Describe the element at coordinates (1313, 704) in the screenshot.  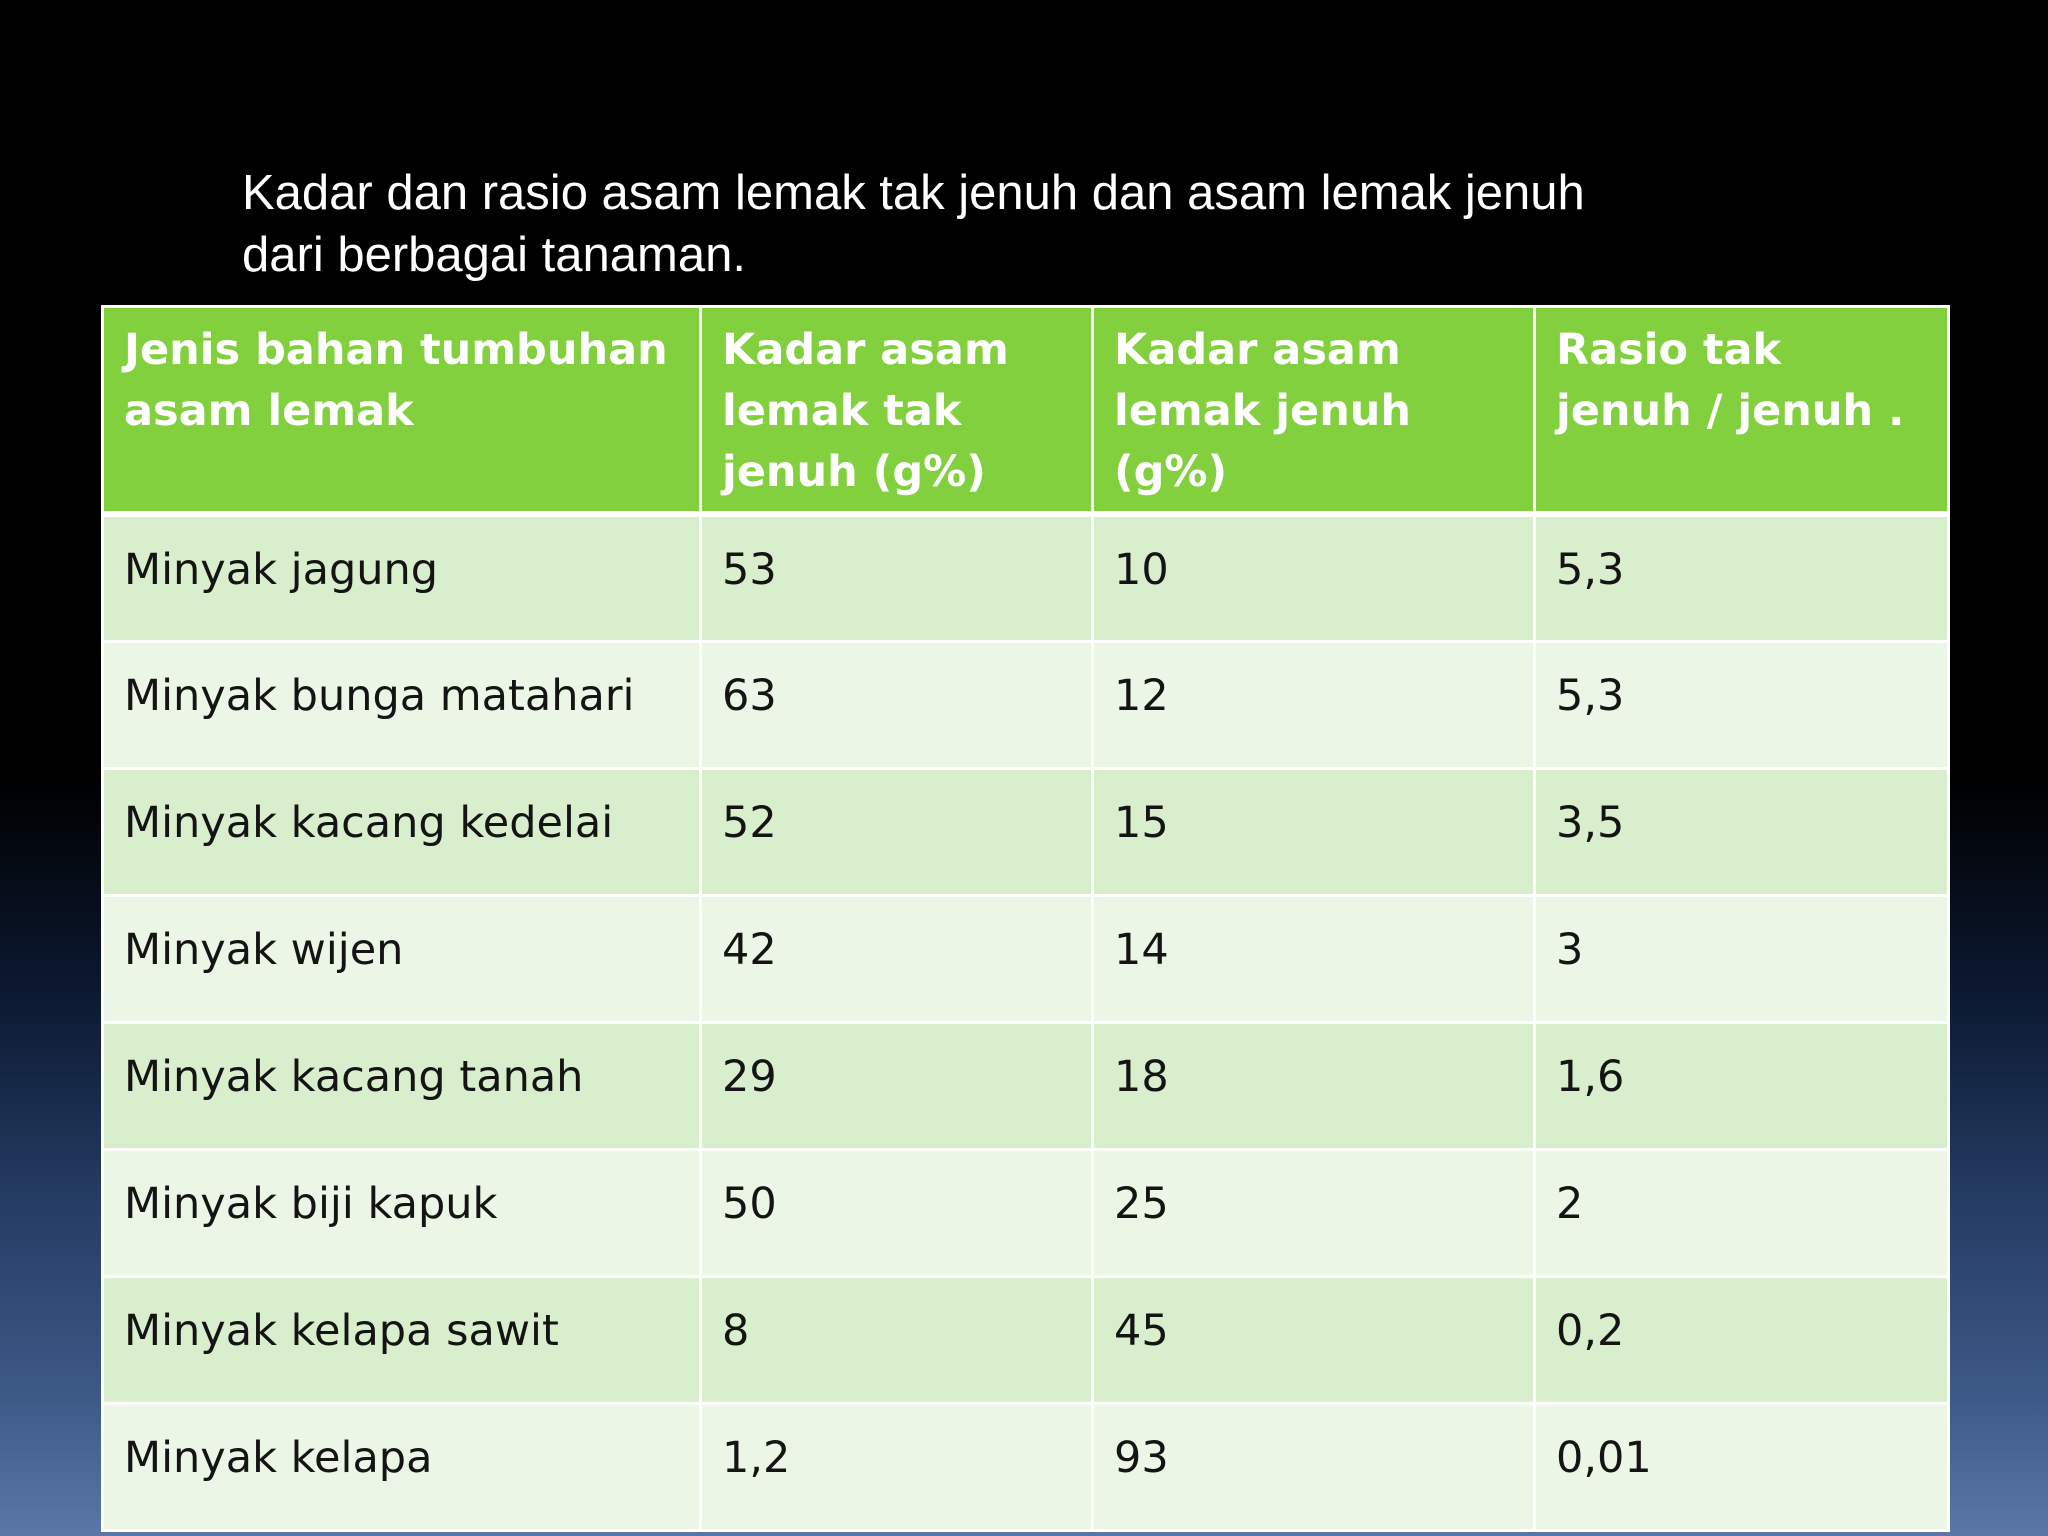
I see `cell-saturated: 12` at that location.